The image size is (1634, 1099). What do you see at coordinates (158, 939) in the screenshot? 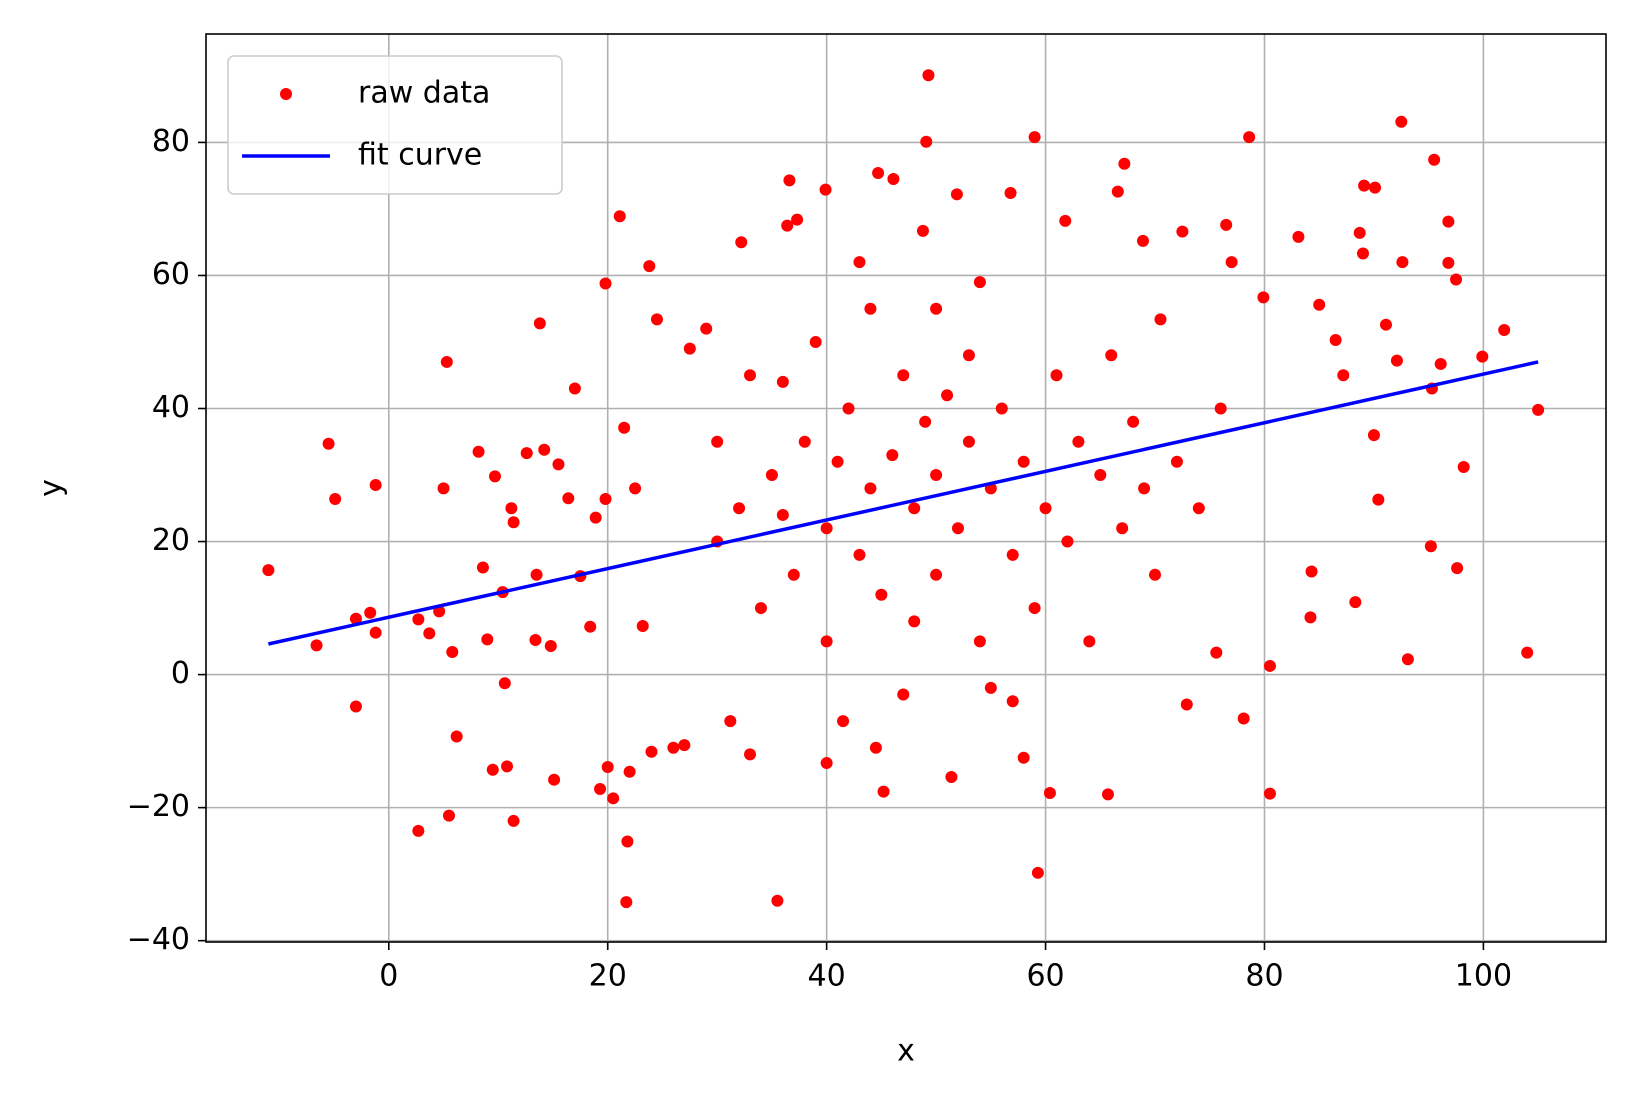
I see `y-tick-label: −40` at bounding box center [158, 939].